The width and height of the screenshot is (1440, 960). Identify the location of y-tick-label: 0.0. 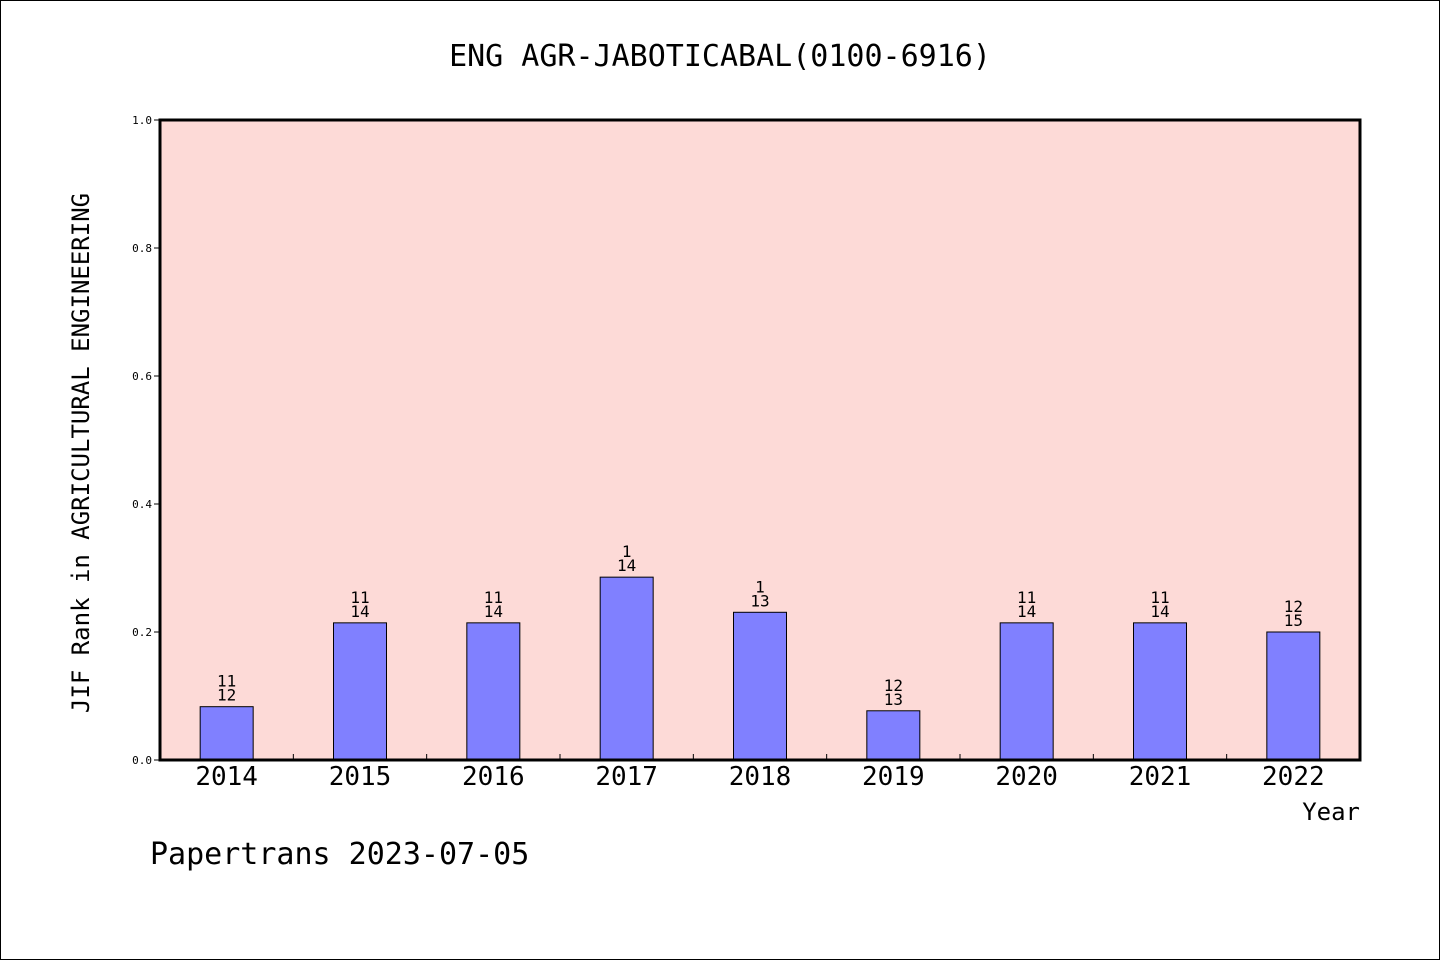
(142, 760).